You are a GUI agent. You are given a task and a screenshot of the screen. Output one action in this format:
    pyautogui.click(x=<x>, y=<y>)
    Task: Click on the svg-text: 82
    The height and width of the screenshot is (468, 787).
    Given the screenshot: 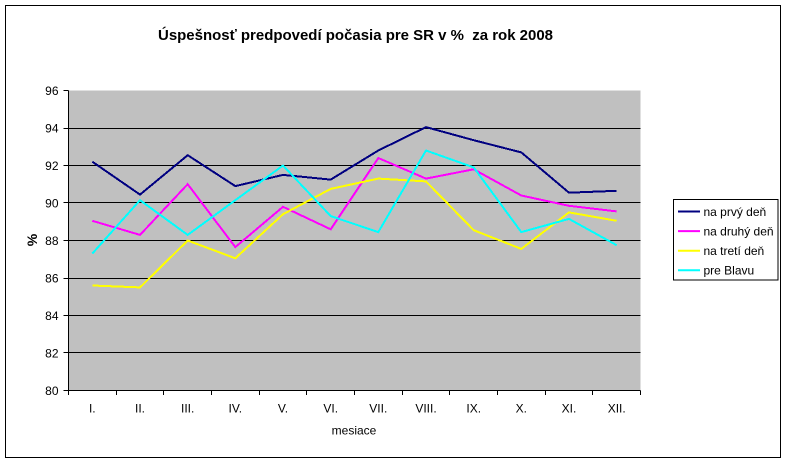 What is the action you would take?
    pyautogui.click(x=52, y=353)
    